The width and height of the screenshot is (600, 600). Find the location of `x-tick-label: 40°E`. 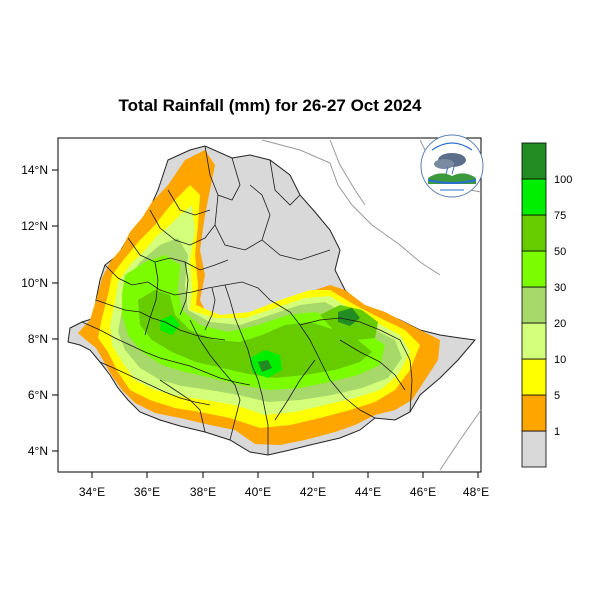

x-tick-label: 40°E is located at coordinates (258, 492).